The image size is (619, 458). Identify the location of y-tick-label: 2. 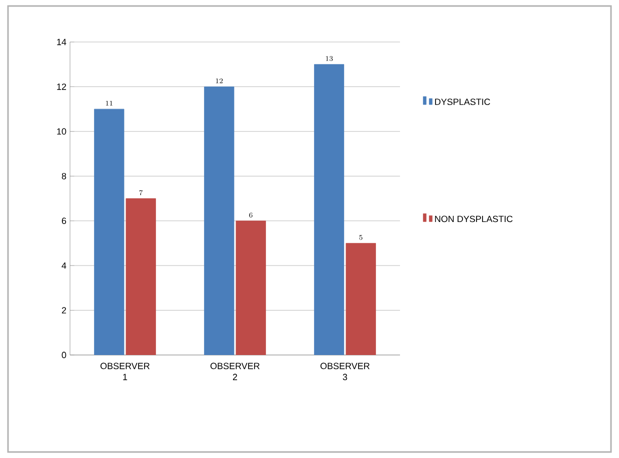
(64, 310).